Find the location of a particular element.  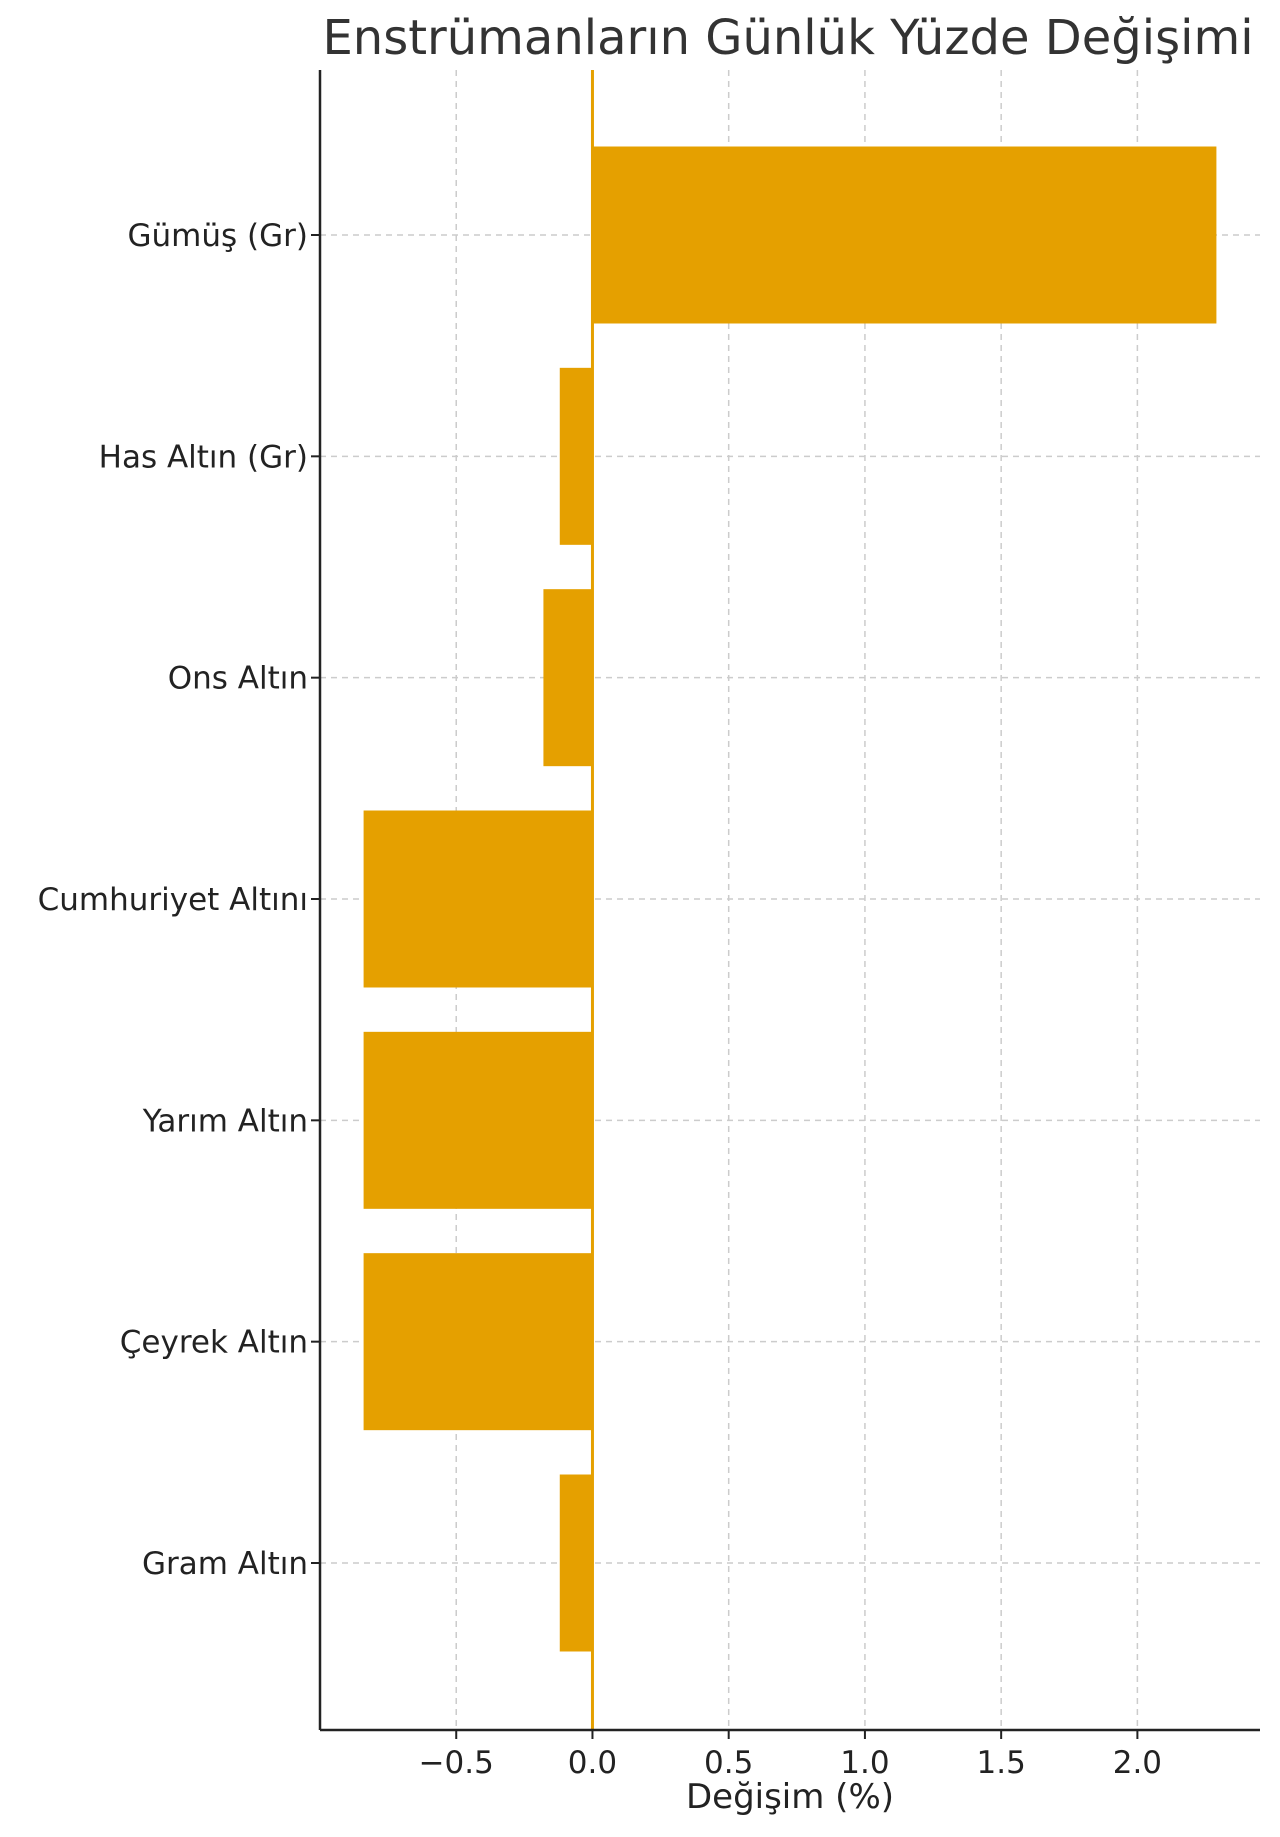

x-tick-label: 1.5 is located at coordinates (1001, 1763).